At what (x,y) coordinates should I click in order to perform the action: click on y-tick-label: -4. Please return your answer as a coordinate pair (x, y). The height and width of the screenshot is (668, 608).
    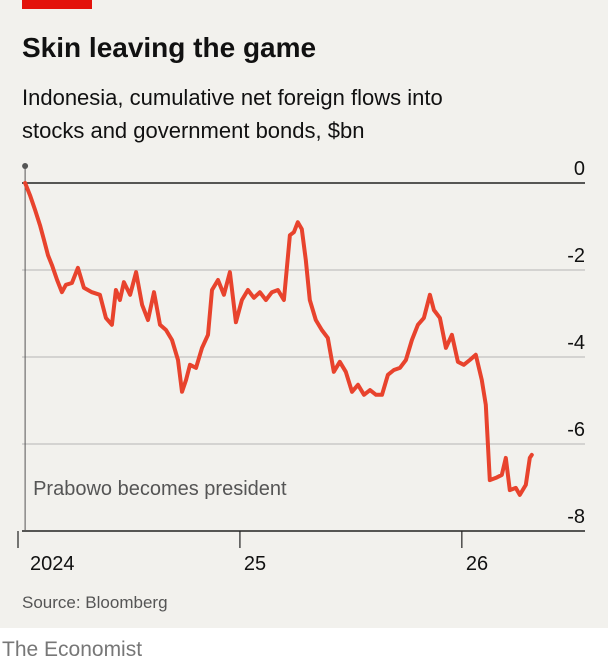
    Looking at the image, I should click on (576, 343).